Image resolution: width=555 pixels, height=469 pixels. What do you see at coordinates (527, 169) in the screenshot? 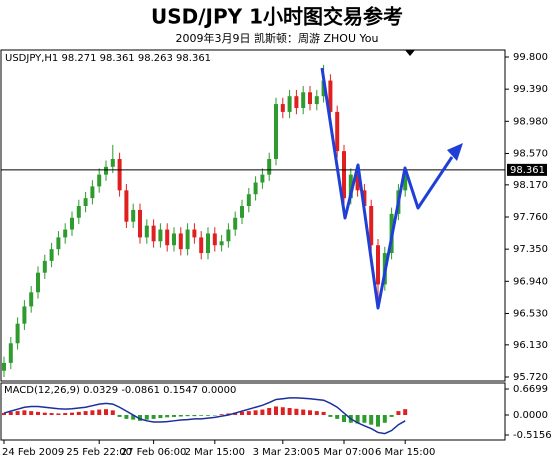
I see `last-price-box` at bounding box center [527, 169].